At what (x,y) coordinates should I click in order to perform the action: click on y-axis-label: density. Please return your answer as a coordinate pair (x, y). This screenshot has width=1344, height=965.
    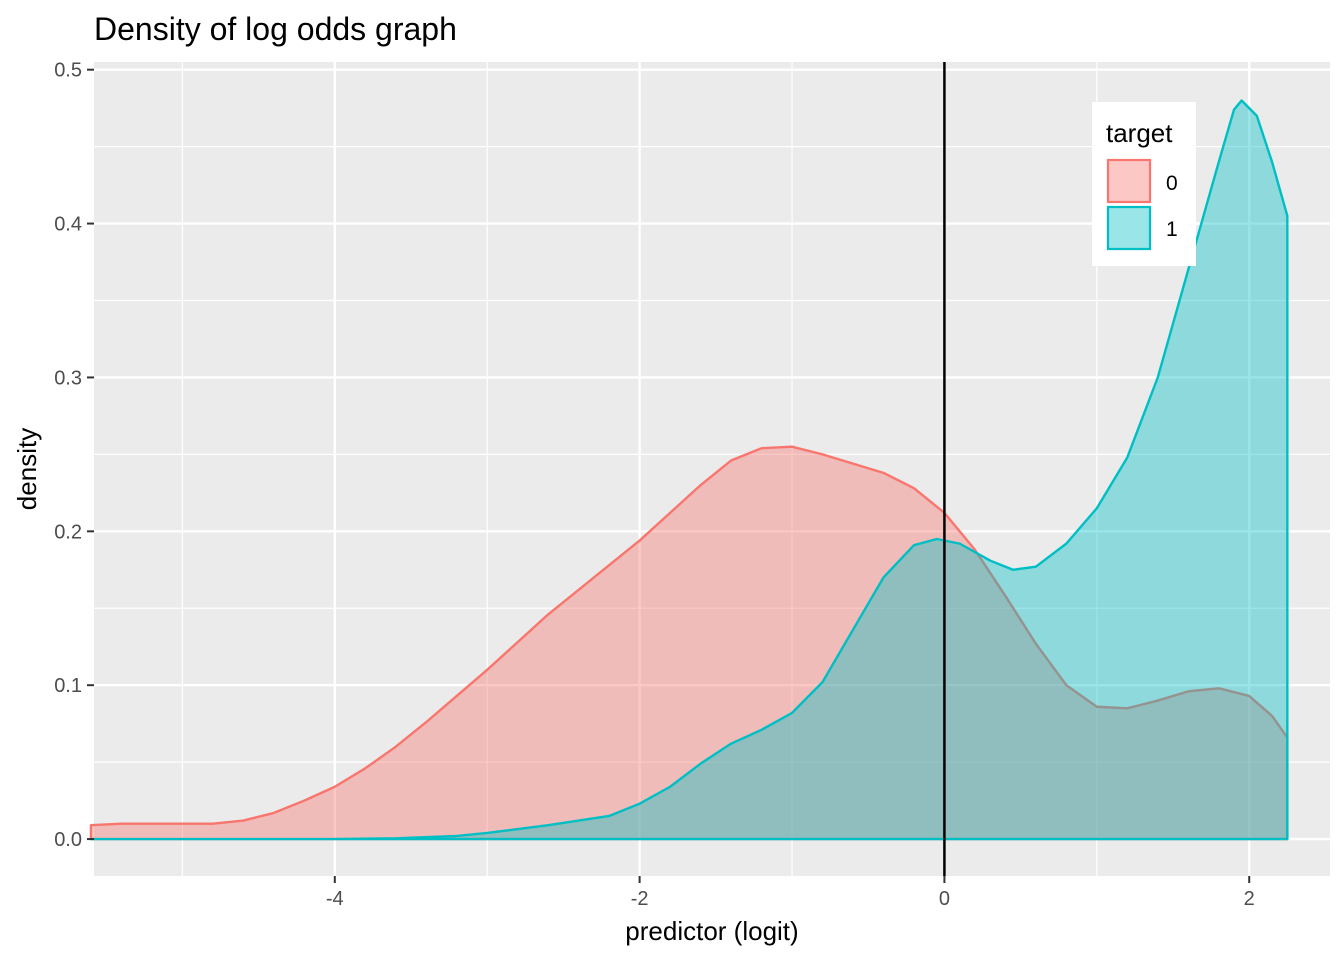
    Looking at the image, I should click on (27, 469).